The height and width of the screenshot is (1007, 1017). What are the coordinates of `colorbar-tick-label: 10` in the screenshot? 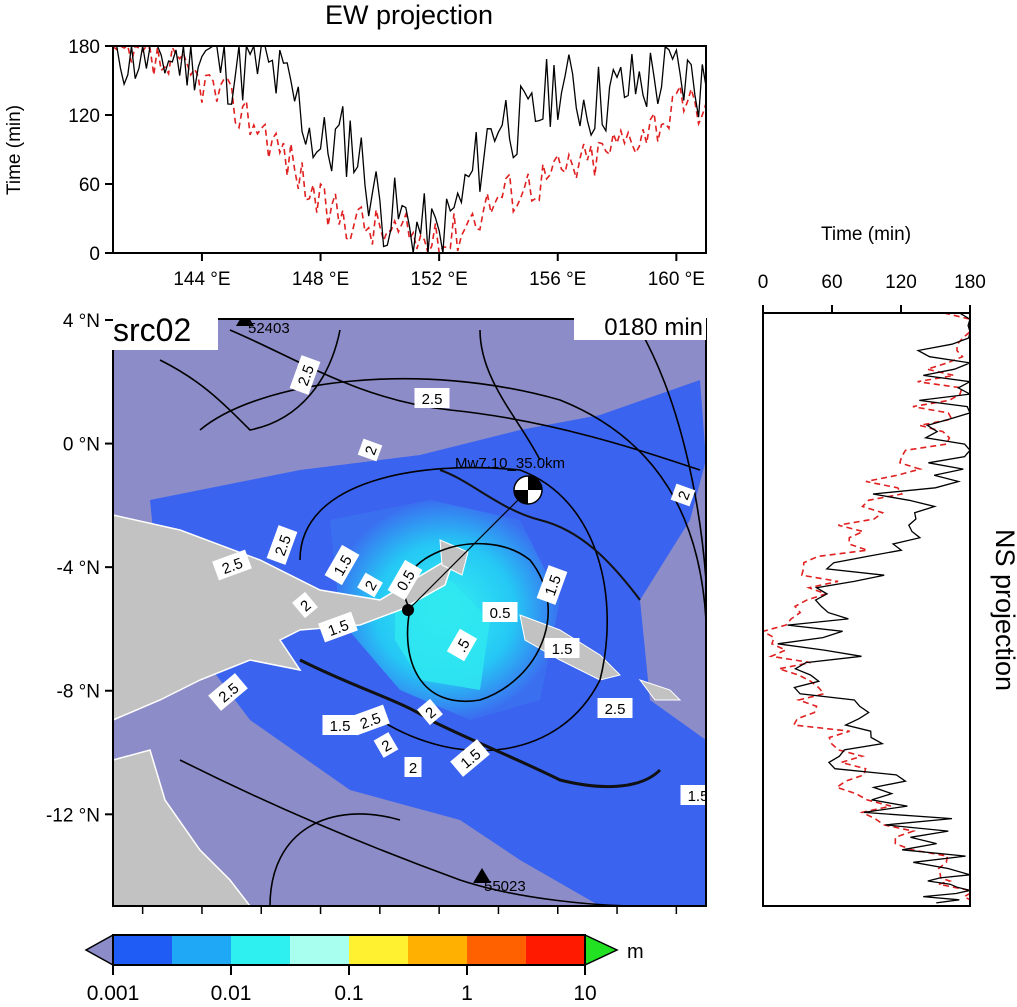 It's located at (584, 993).